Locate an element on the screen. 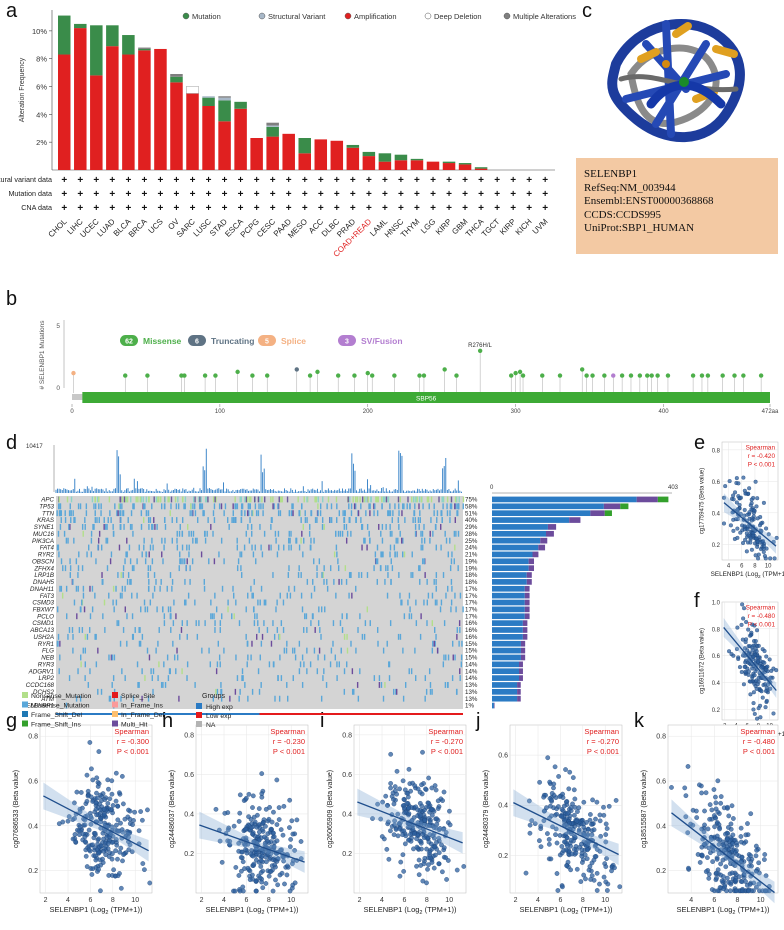 Image resolution: width=784 pixels, height=930 pixels. y-tick-label: 0.6 is located at coordinates (347, 775).